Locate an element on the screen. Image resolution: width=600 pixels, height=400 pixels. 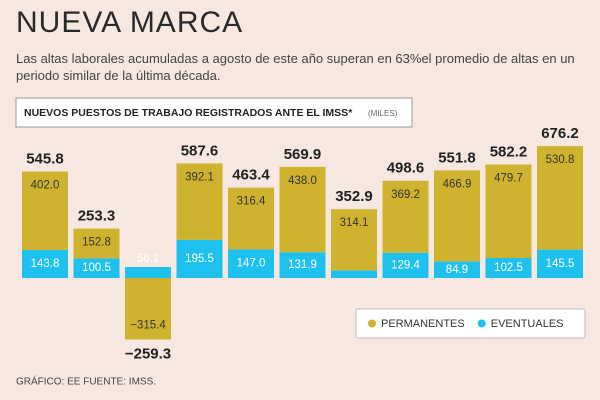
total-label: 569.9 is located at coordinates (303, 154).